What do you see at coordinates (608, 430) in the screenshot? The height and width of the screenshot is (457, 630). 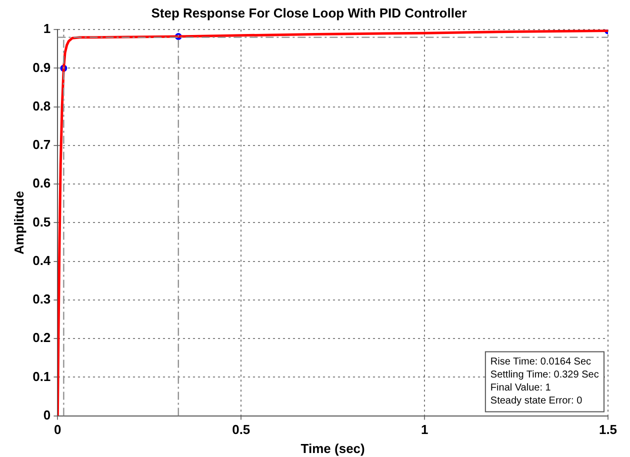 I see `x-tick-label: 1.5` at bounding box center [608, 430].